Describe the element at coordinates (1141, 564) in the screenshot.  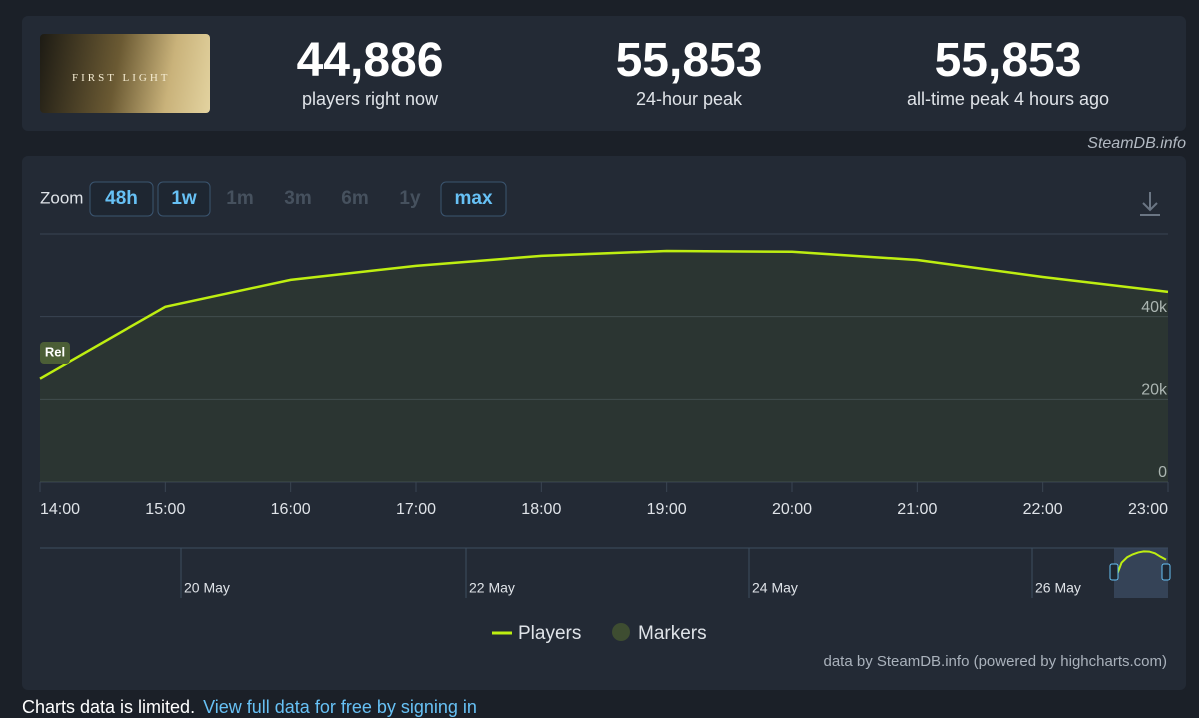
I see `navigator-line` at that location.